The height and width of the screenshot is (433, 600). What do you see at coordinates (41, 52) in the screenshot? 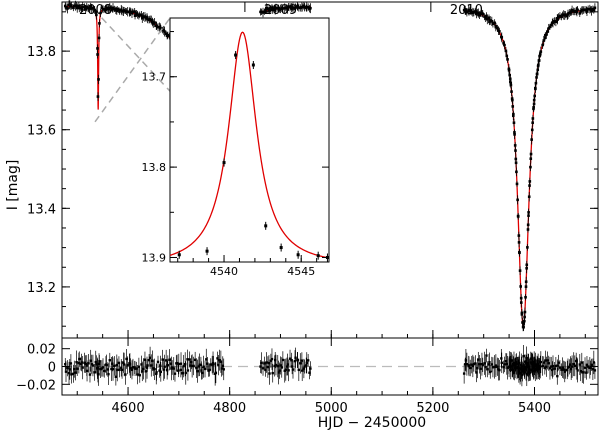
I see `main-y-tick-label: 13.8` at bounding box center [41, 52].